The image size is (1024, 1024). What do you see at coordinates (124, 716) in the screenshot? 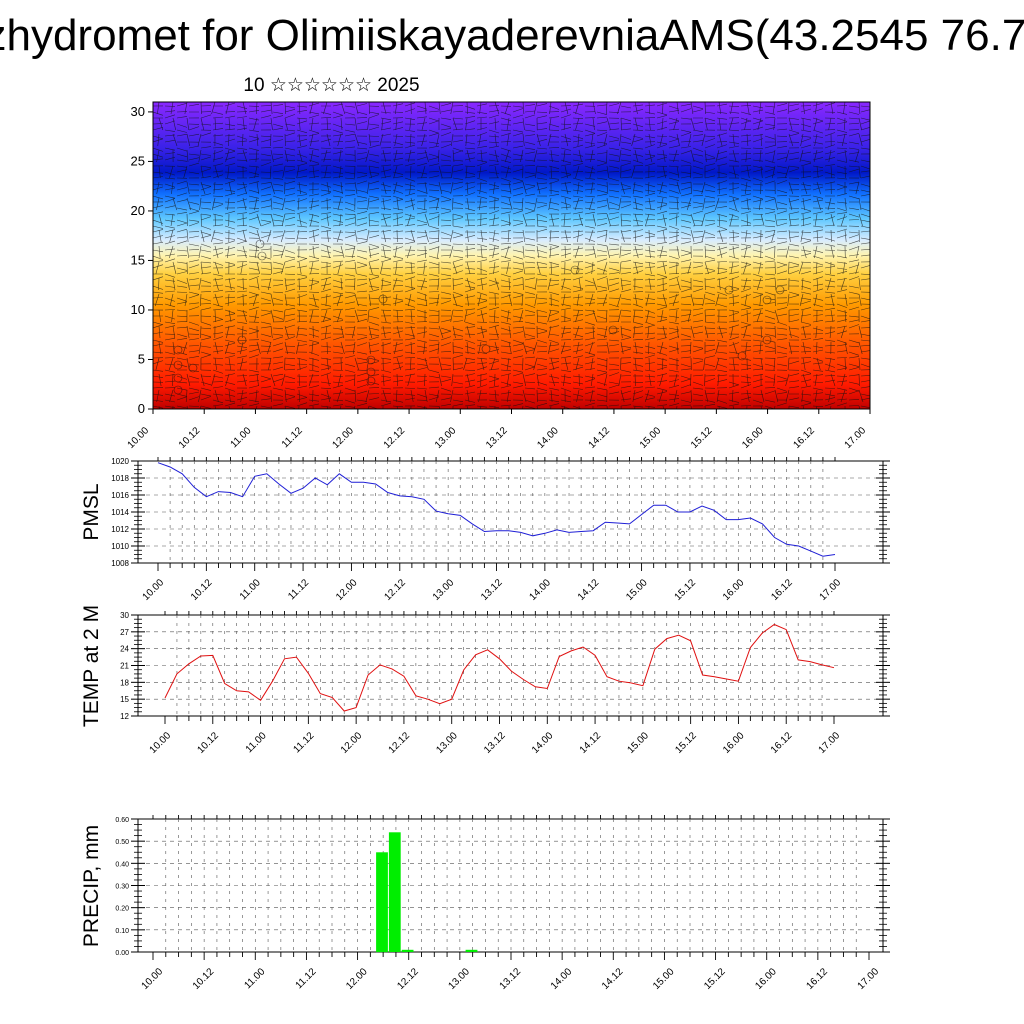
I see `y-tick-label: 12` at bounding box center [124, 716].